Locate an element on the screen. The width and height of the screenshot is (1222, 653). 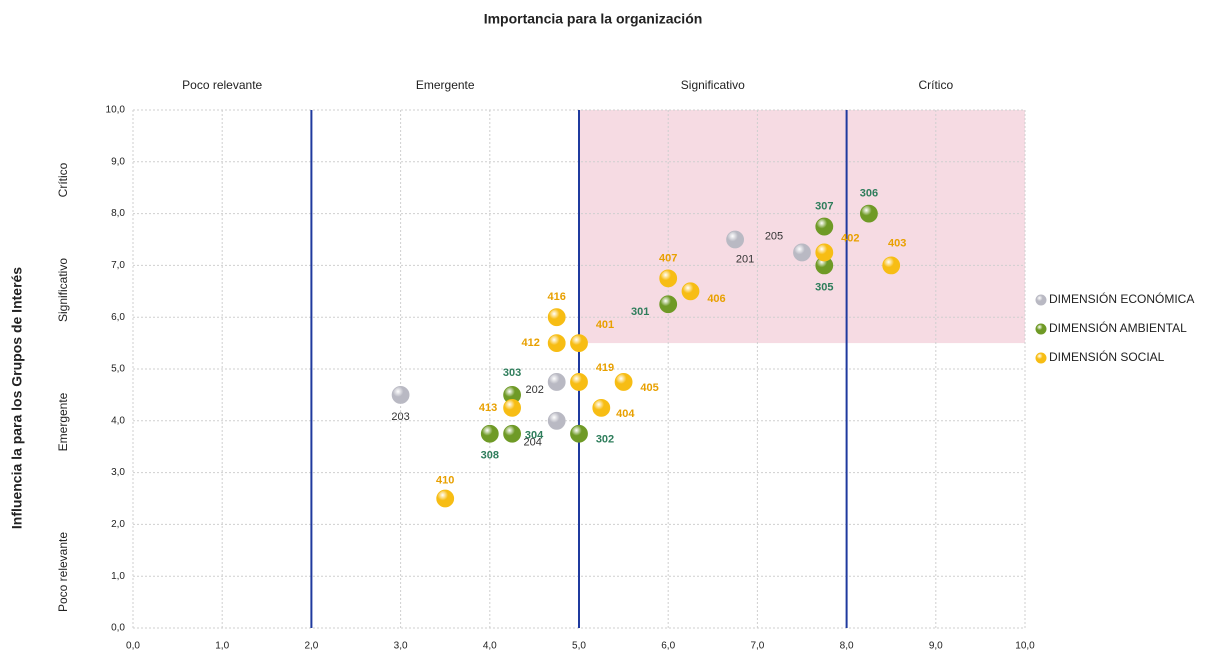
point-label: 301 is located at coordinates (640, 312).